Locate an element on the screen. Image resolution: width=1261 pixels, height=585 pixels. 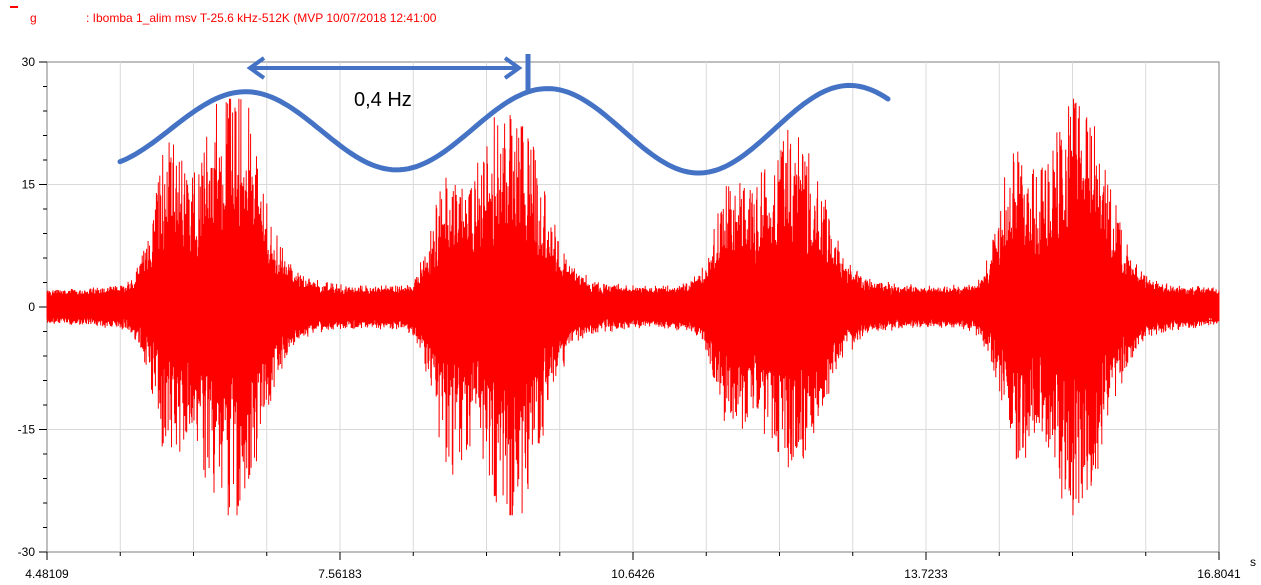
y-tick-label: 0 is located at coordinates (31, 307).